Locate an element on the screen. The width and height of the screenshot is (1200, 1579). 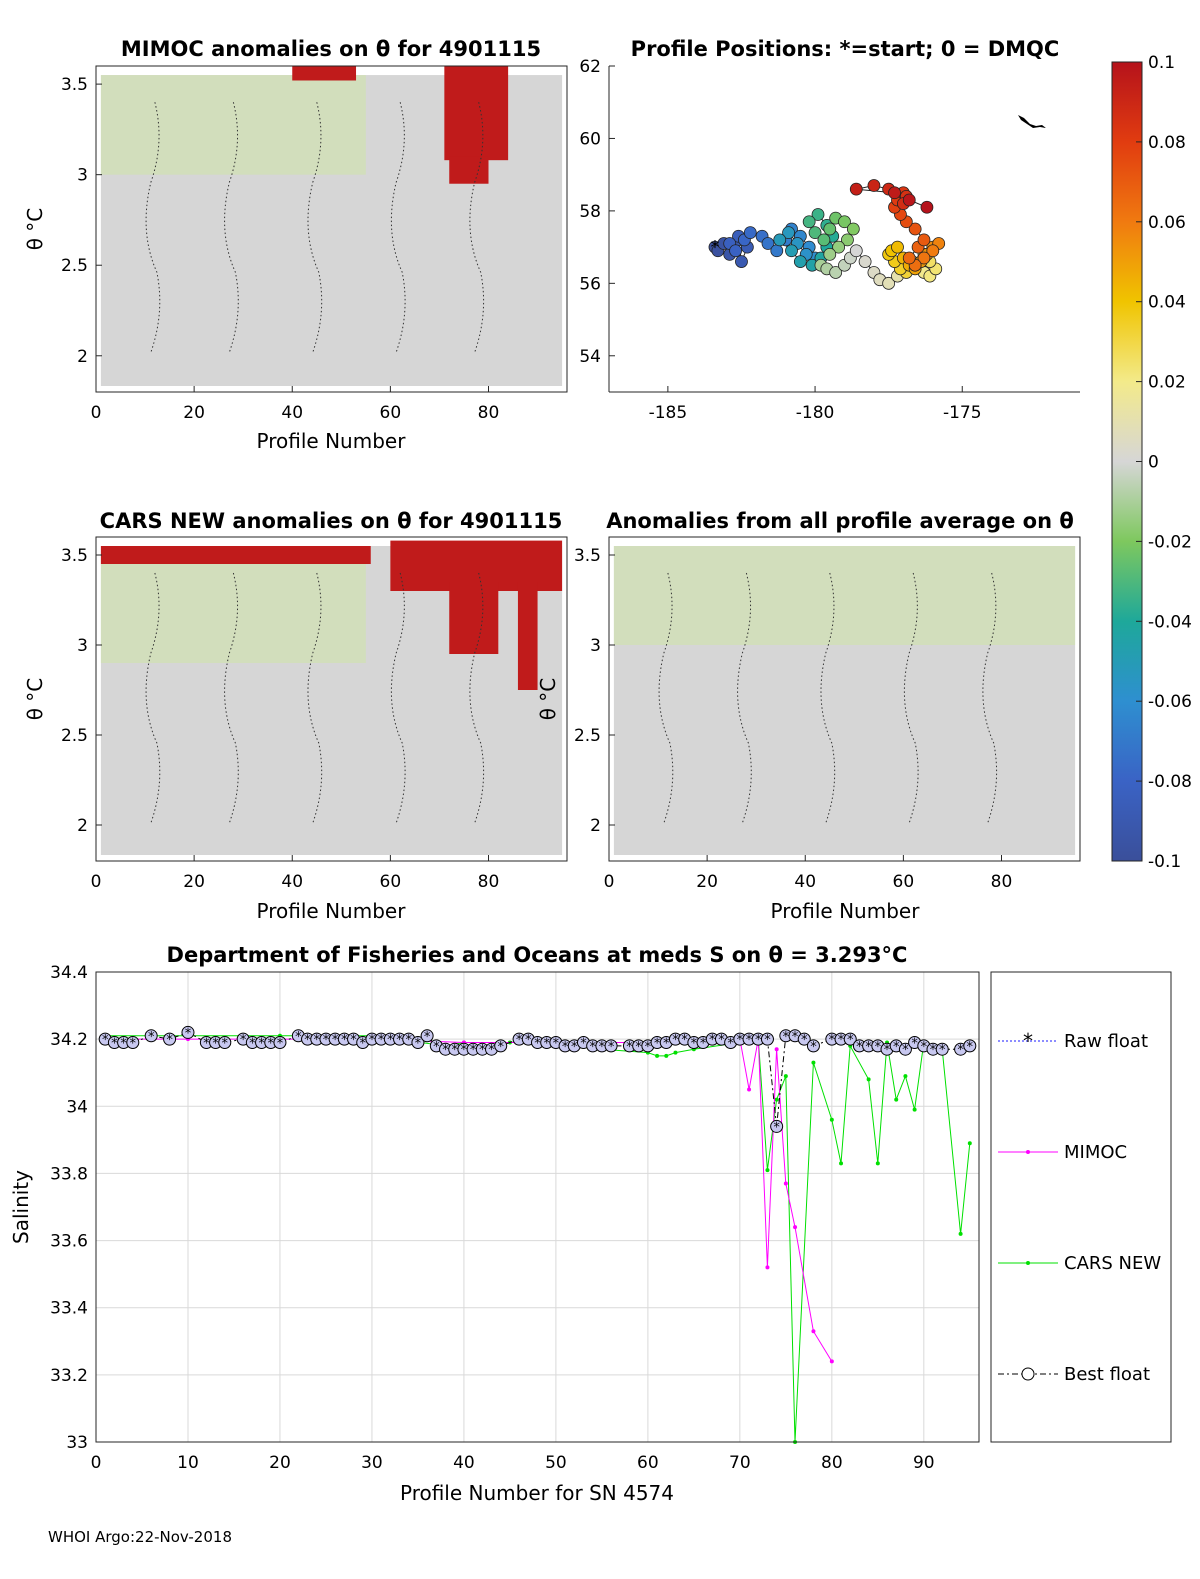
salinity-ytick-label: 34 is located at coordinates (77, 1107).